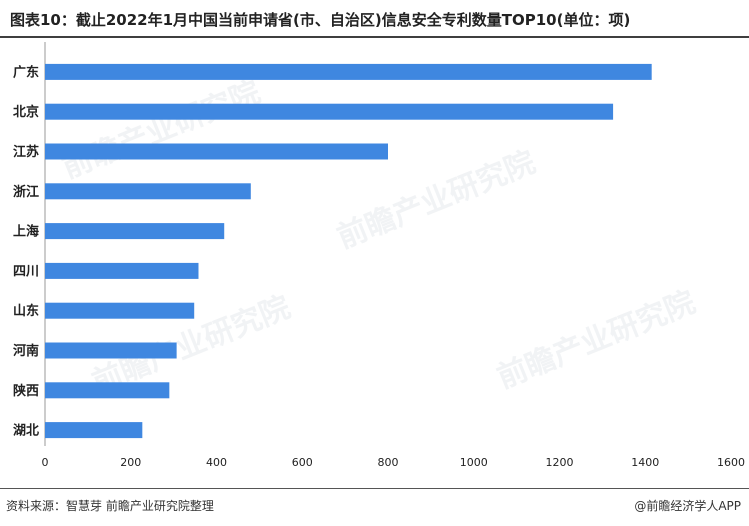 The height and width of the screenshot is (526, 749). I want to click on category-label: 陕西, so click(26, 391).